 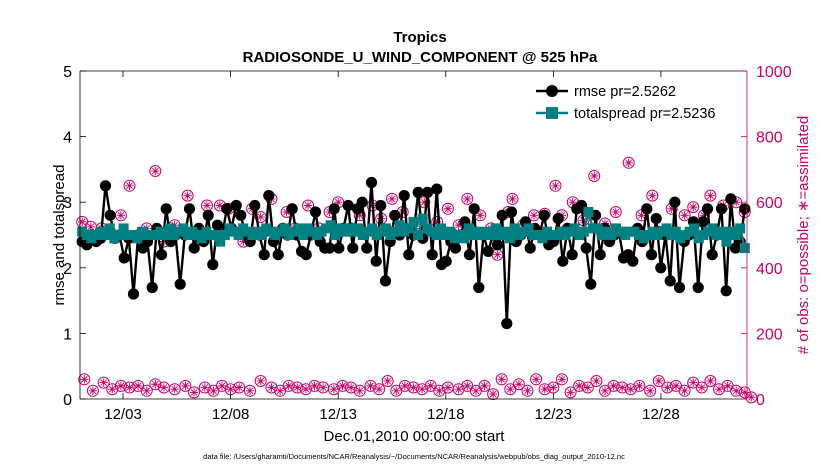 What do you see at coordinates (552, 91) in the screenshot?
I see `legend-rmse-marker` at bounding box center [552, 91].